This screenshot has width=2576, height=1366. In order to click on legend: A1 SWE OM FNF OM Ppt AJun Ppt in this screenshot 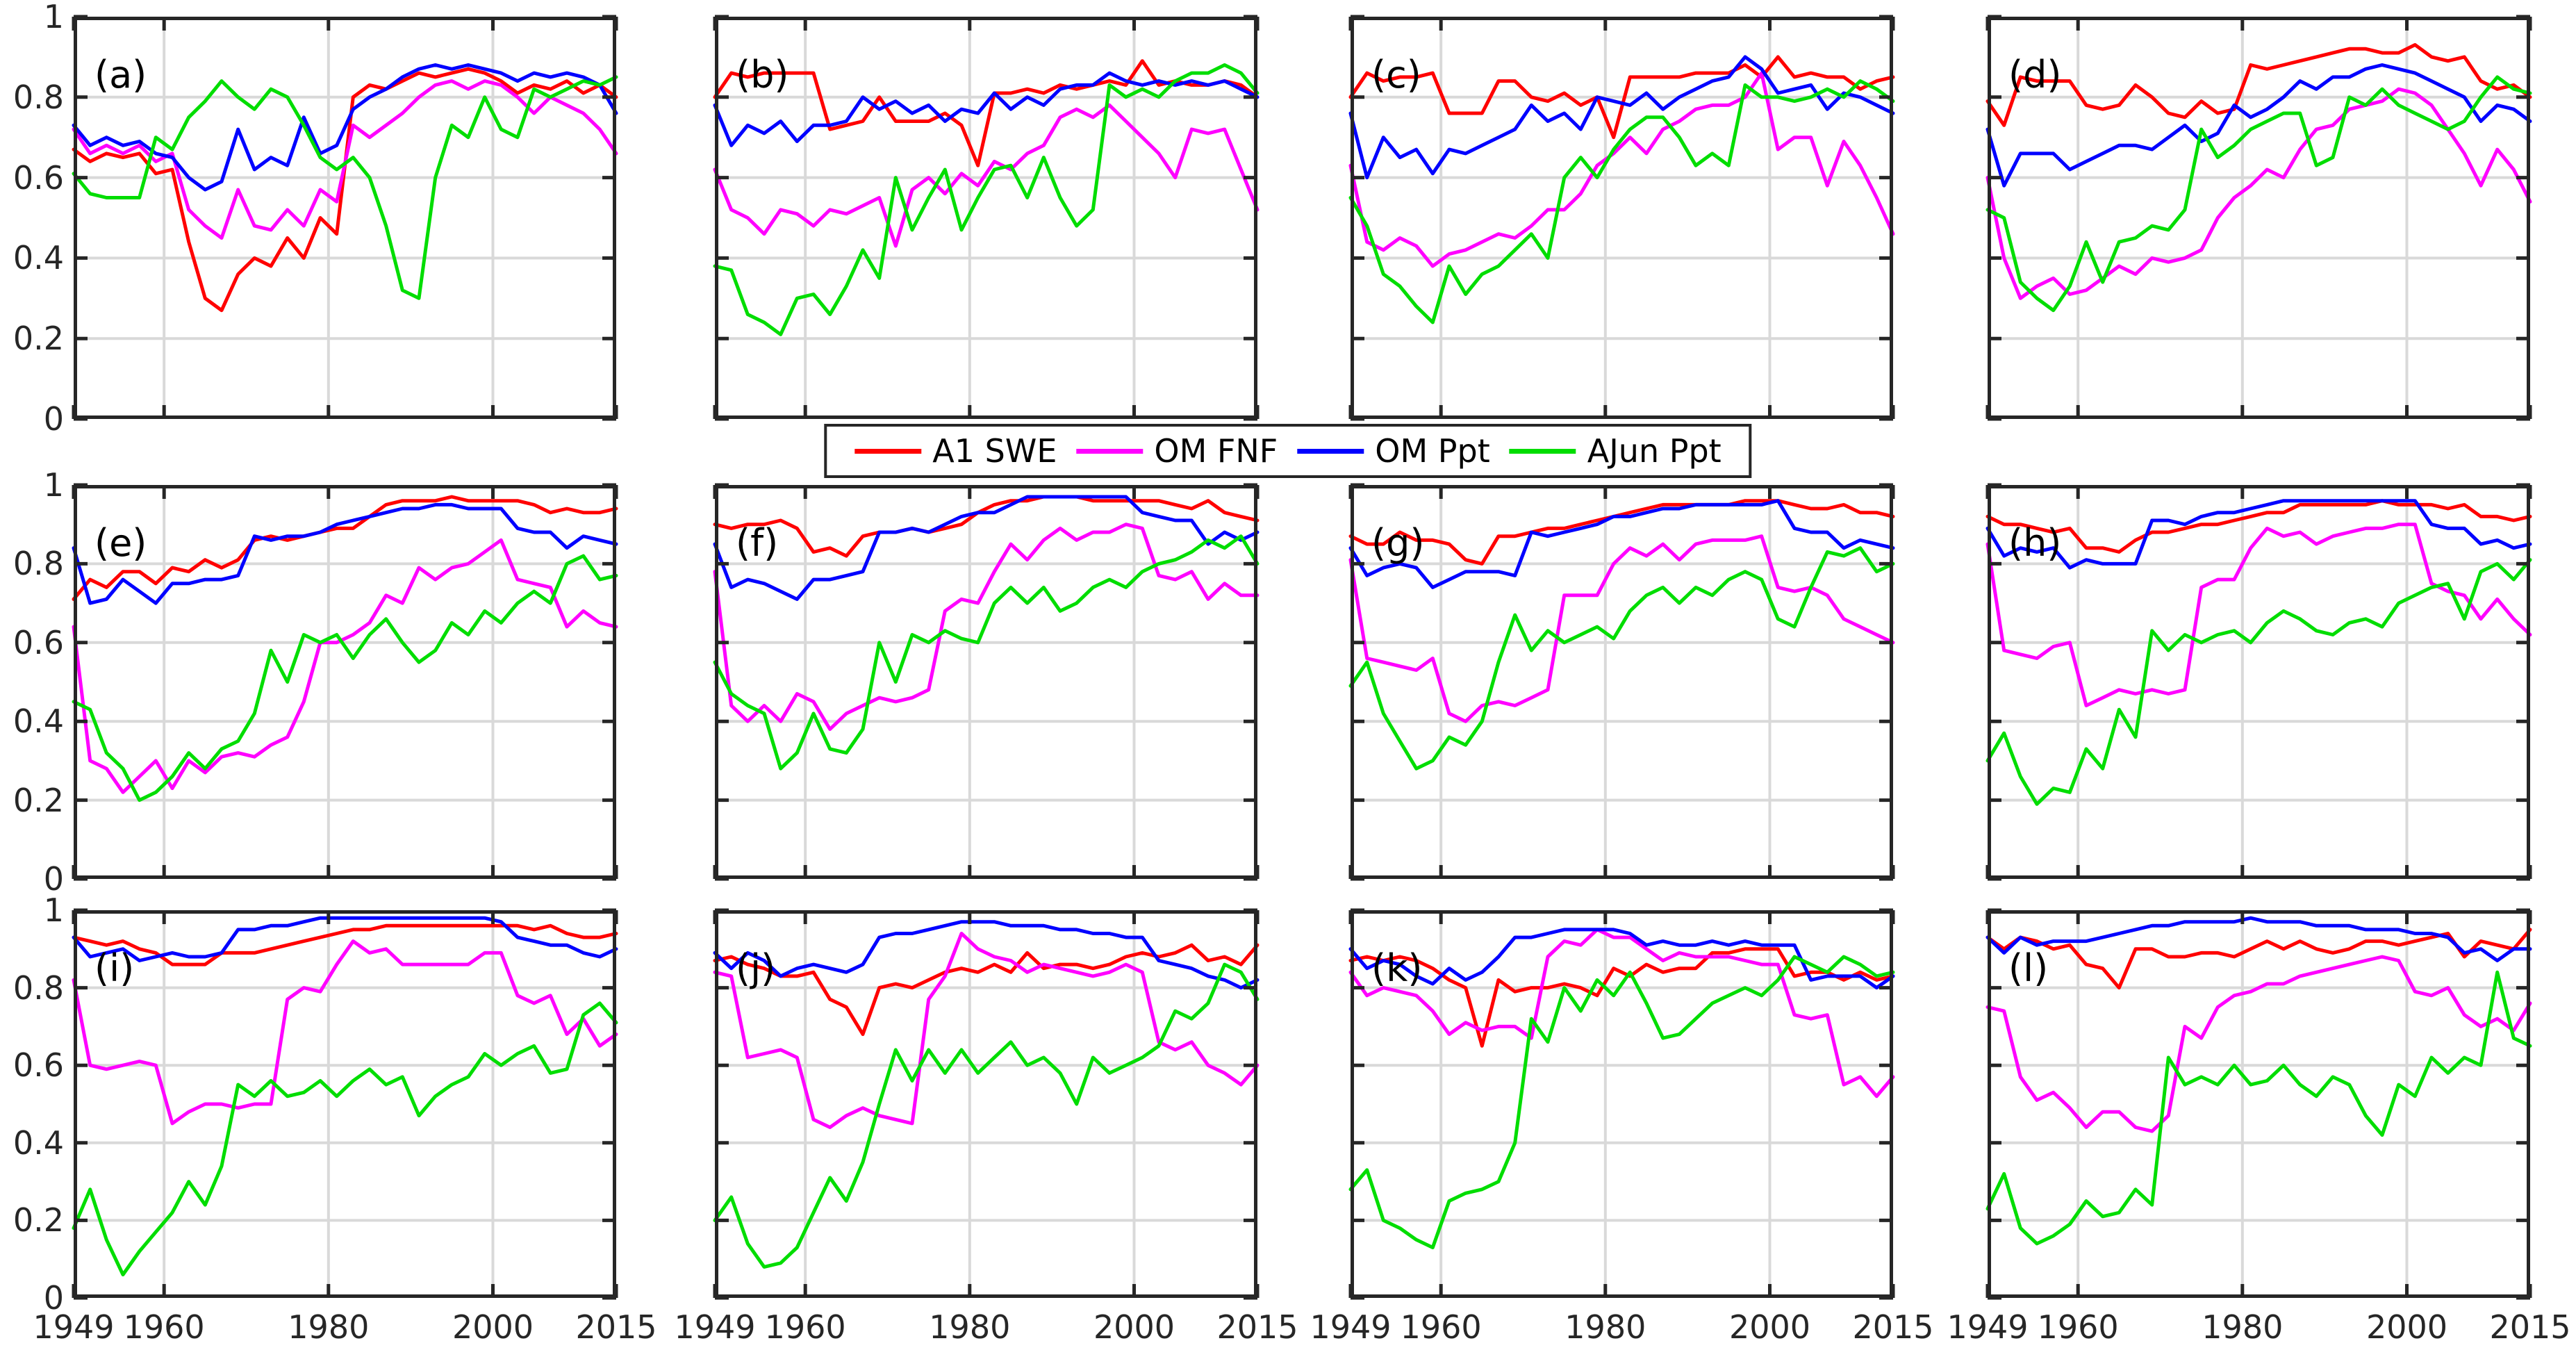, I will do `click(1288, 451)`.